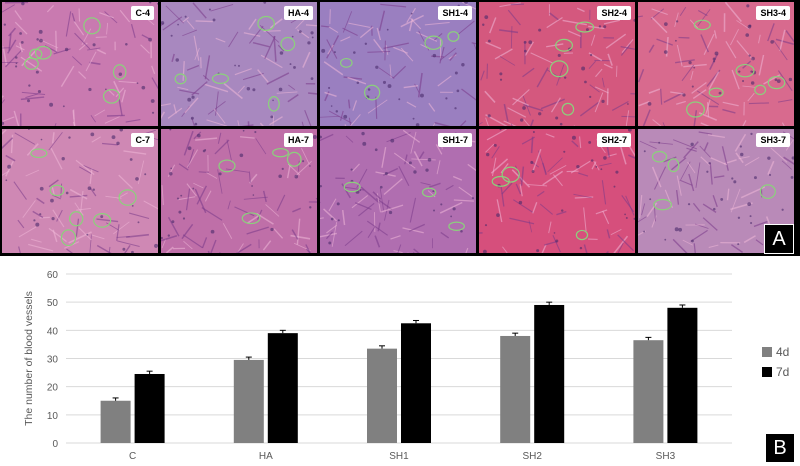  What do you see at coordinates (53, 275) in the screenshot?
I see `y-tick-label: 60` at bounding box center [53, 275].